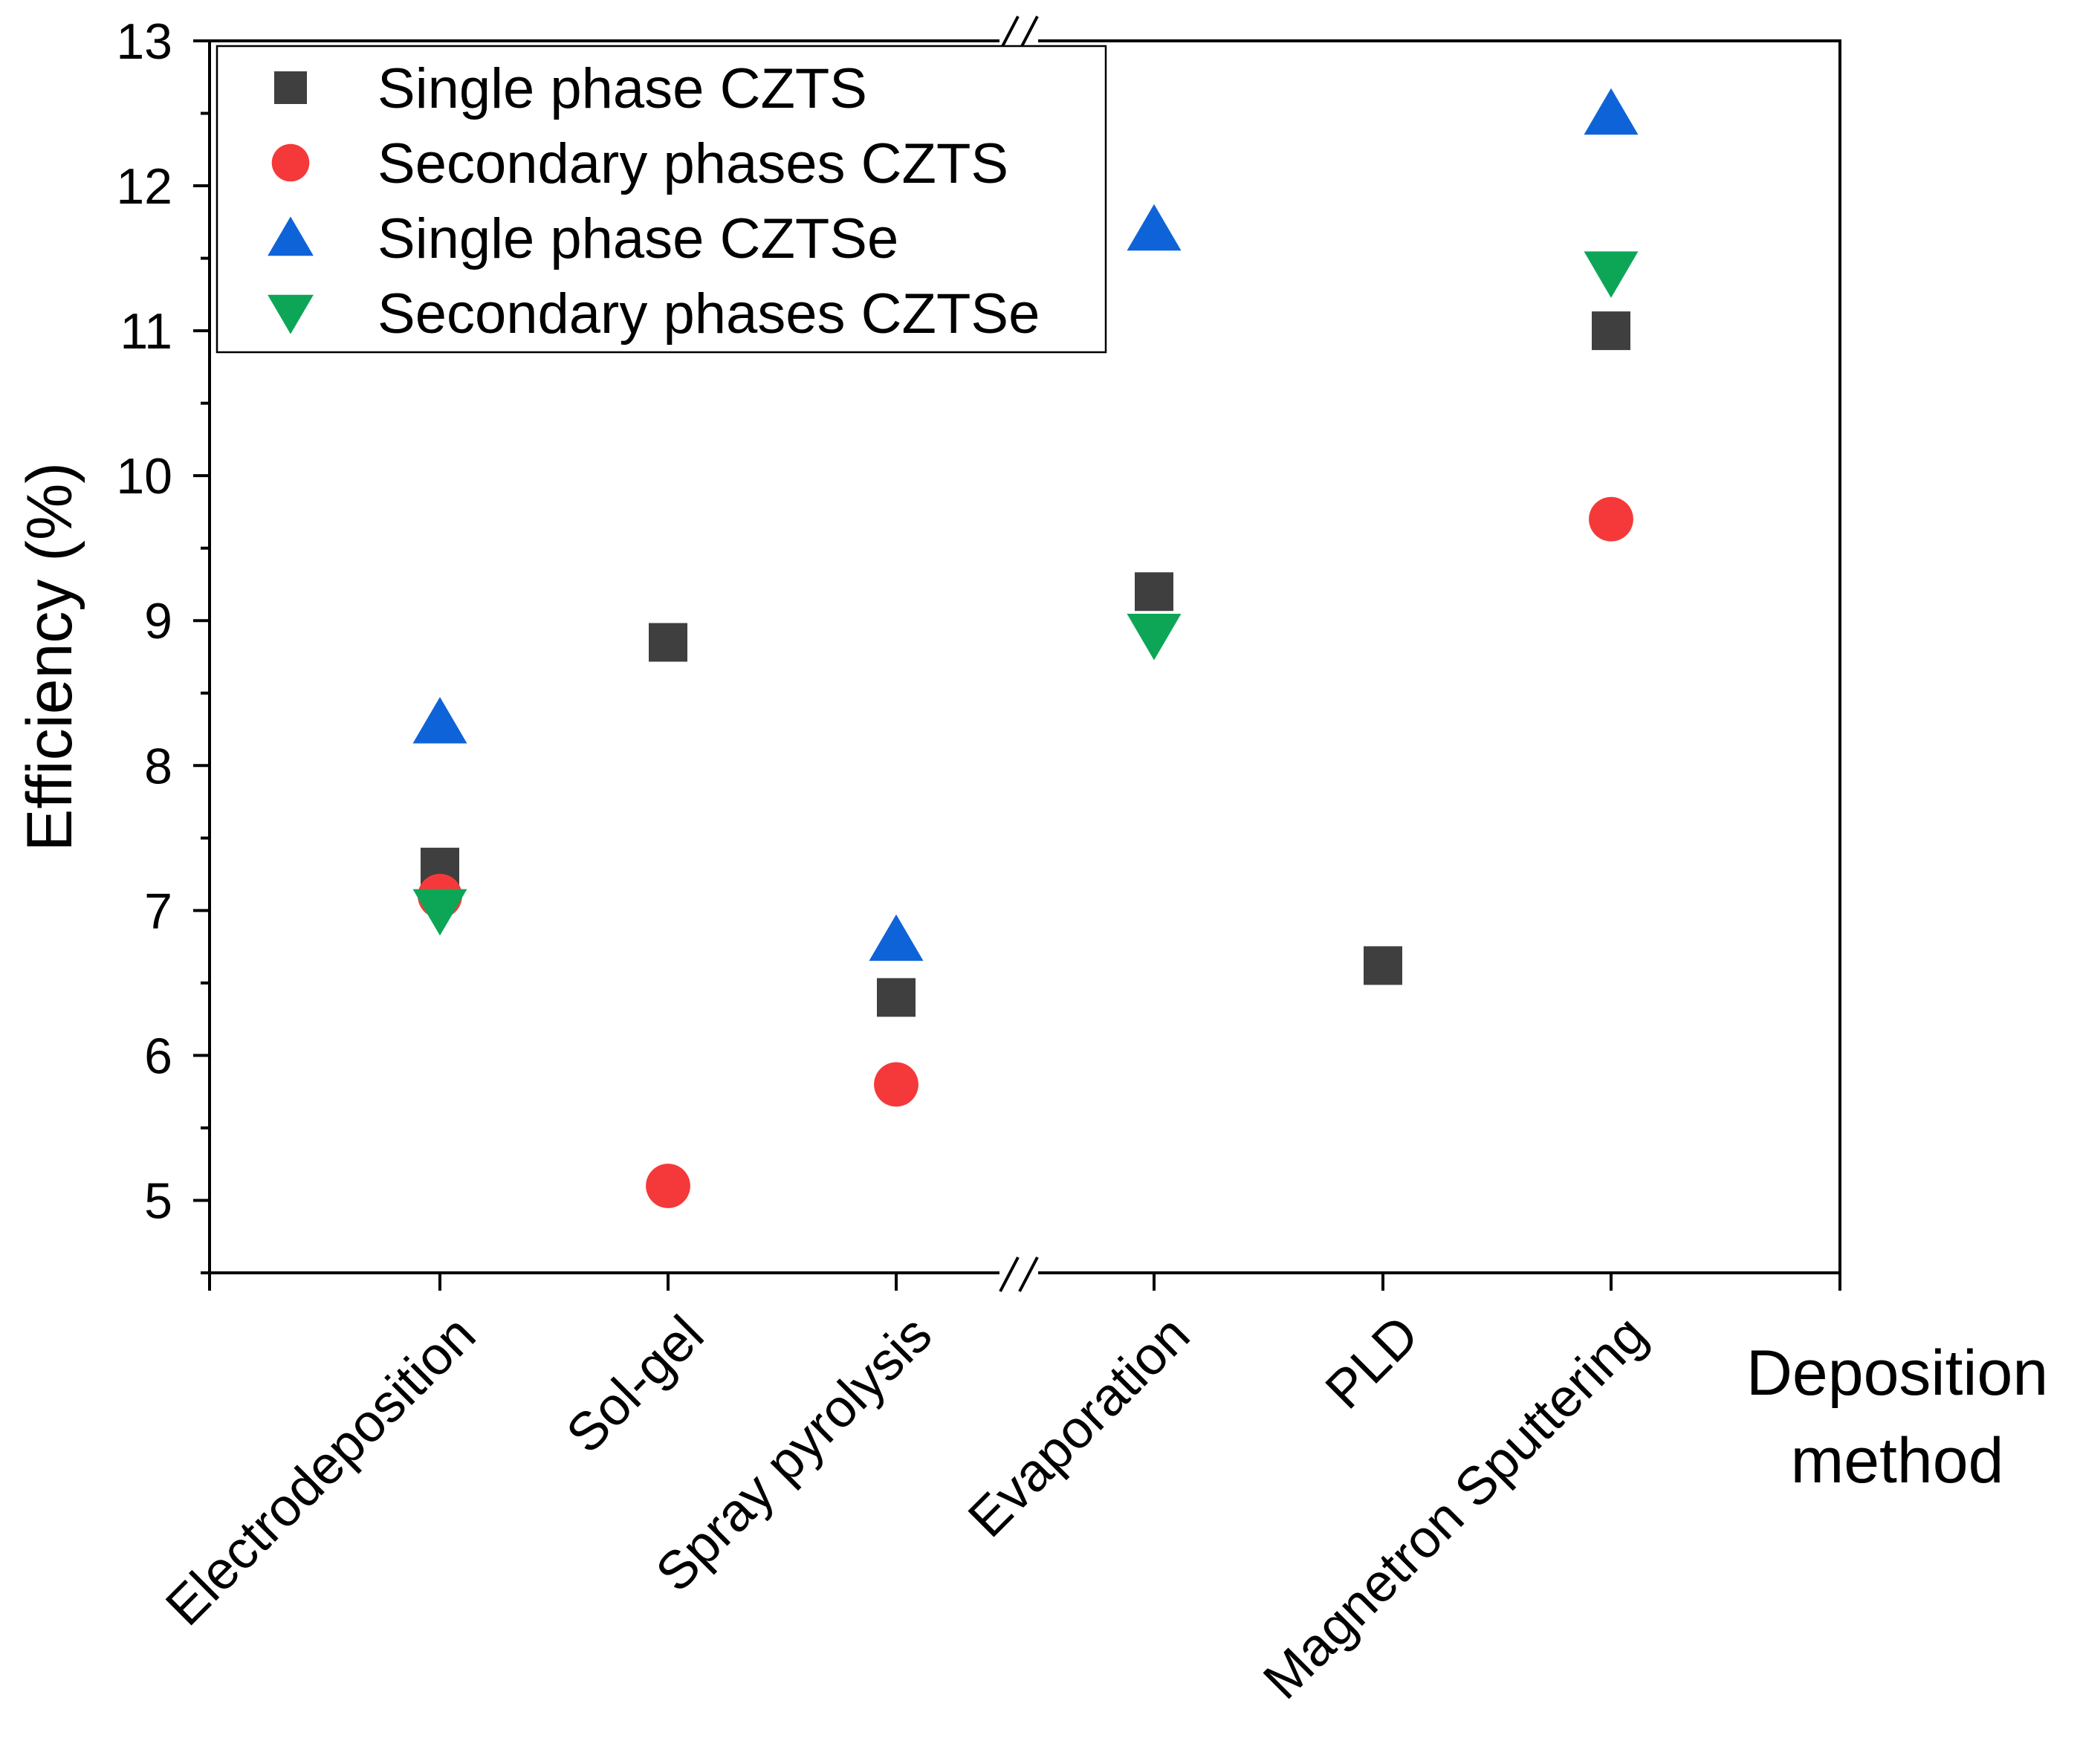 The width and height of the screenshot is (2077, 1764). What do you see at coordinates (1455, 1508) in the screenshot?
I see `x-category-label: Magnetron Sputtering` at bounding box center [1455, 1508].